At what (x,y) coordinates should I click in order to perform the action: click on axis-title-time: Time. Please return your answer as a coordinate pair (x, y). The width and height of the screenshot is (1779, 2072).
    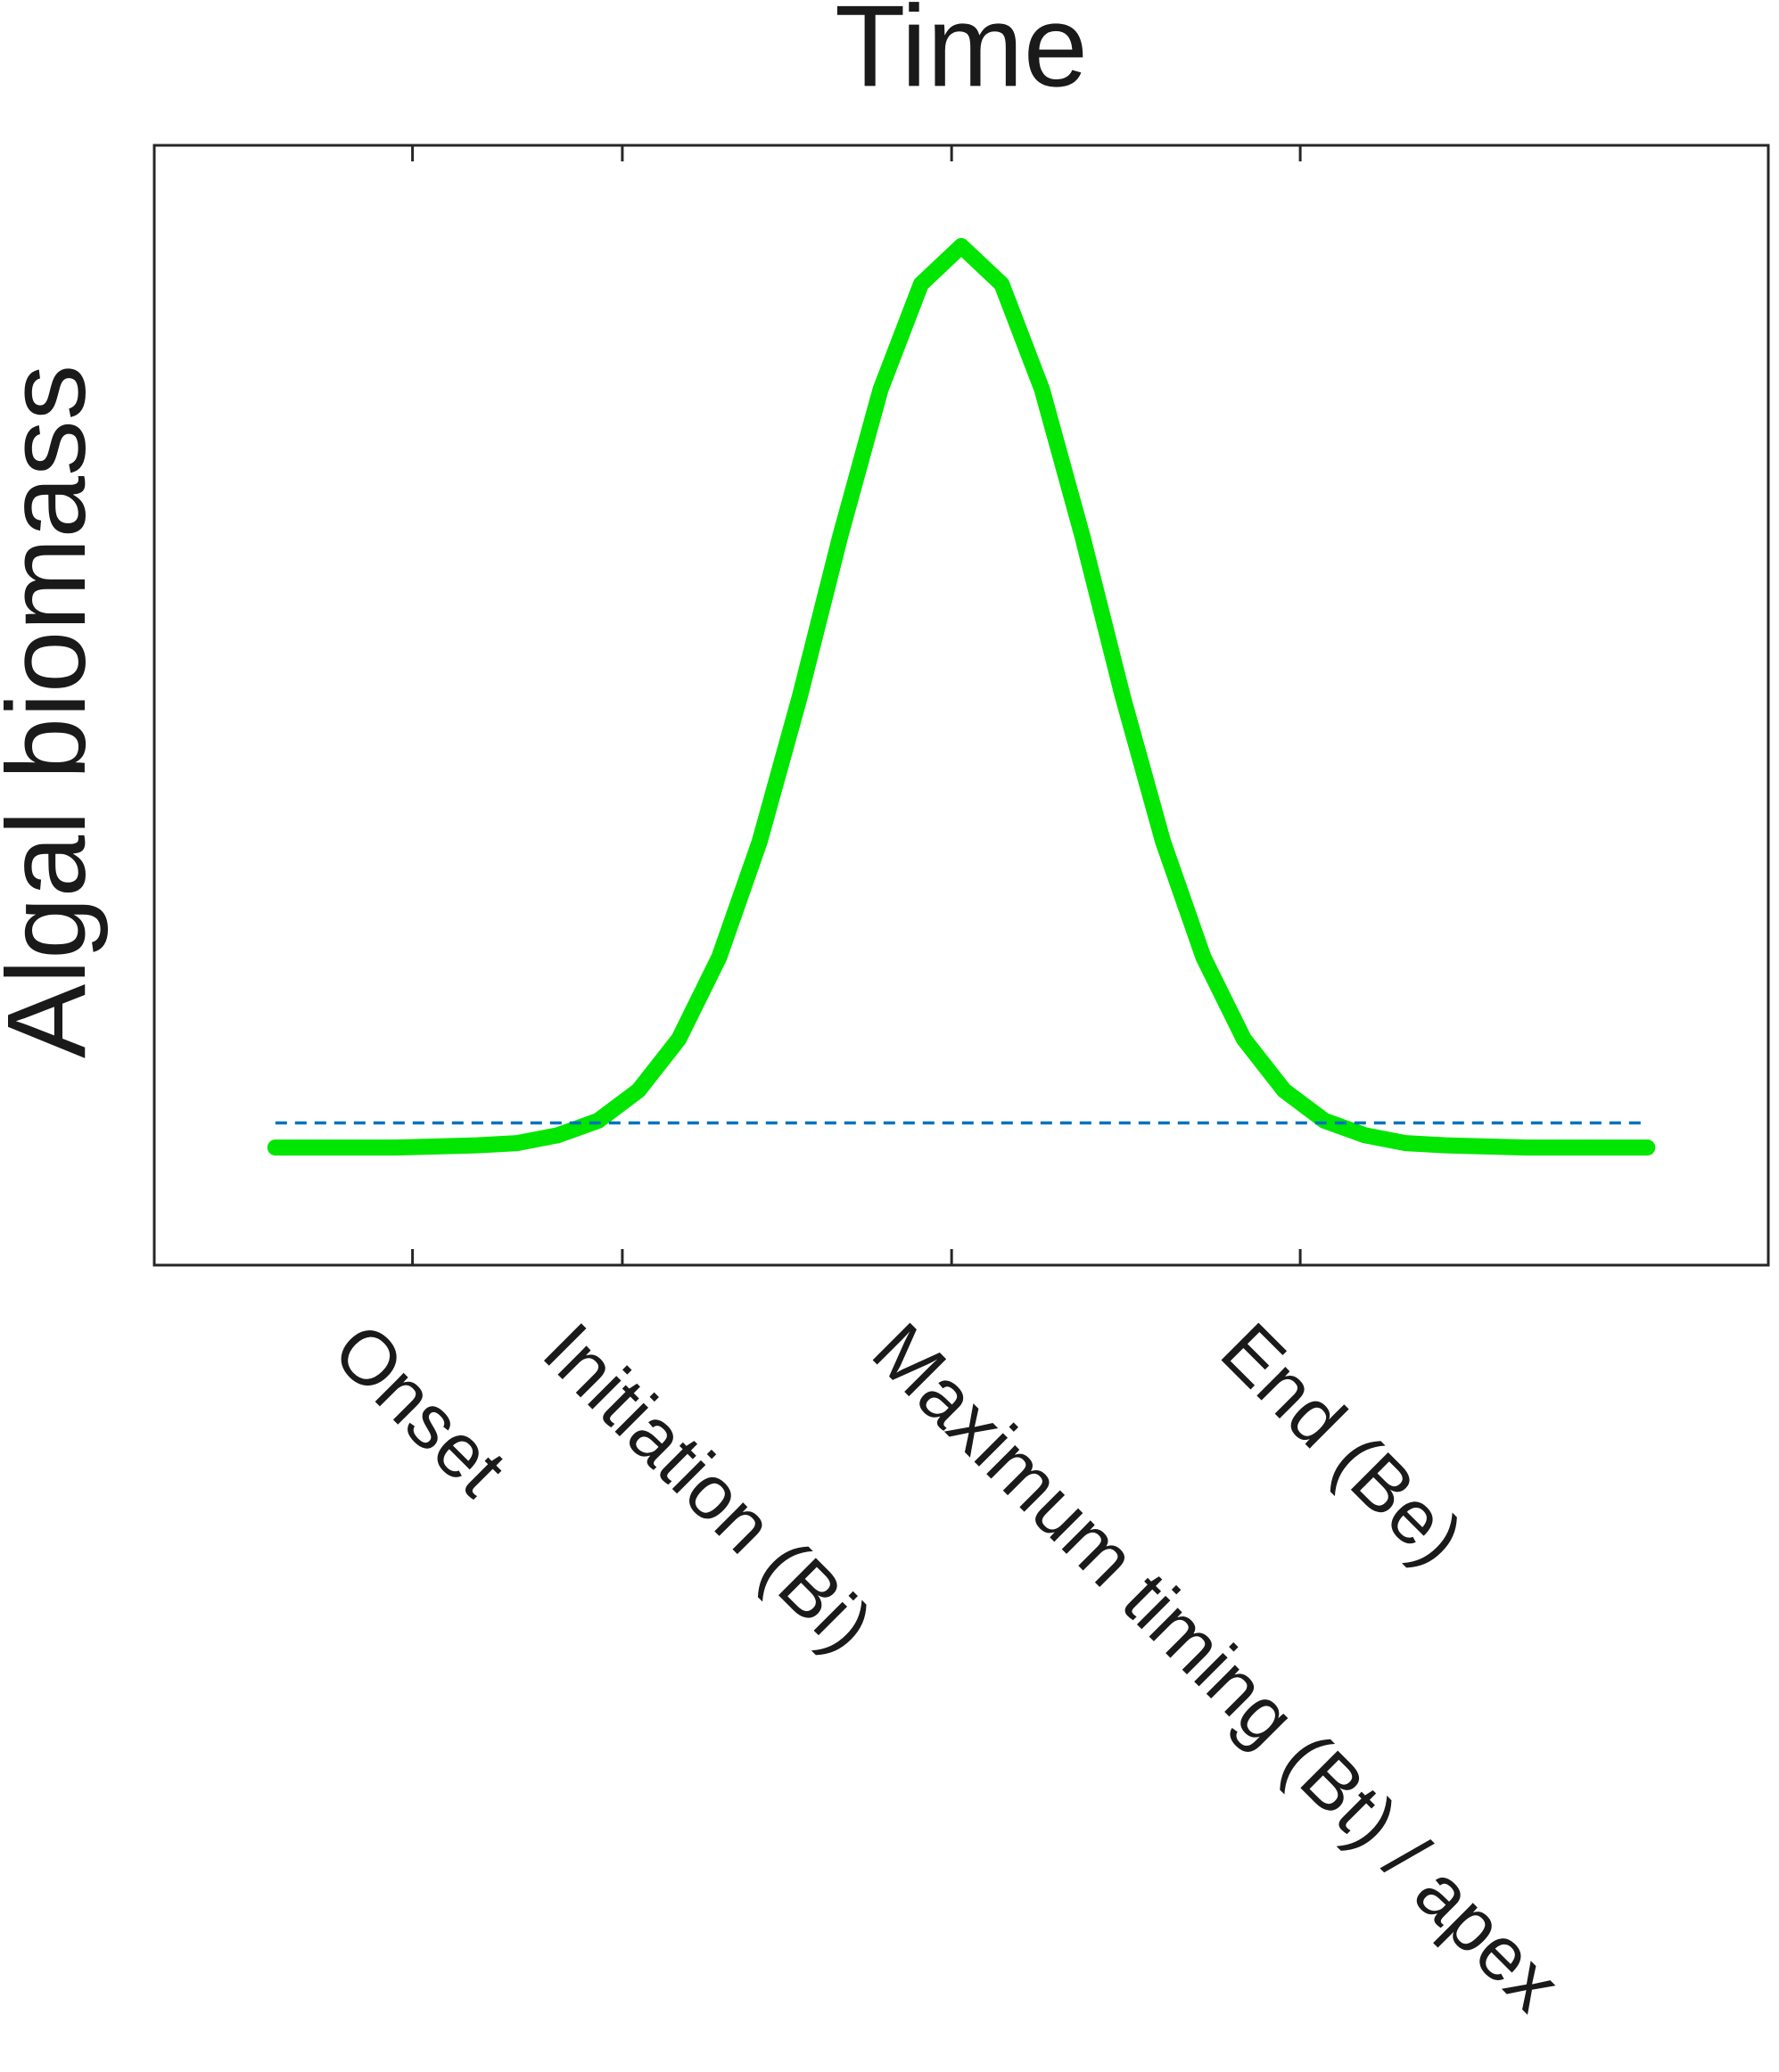
    Looking at the image, I should click on (962, 56).